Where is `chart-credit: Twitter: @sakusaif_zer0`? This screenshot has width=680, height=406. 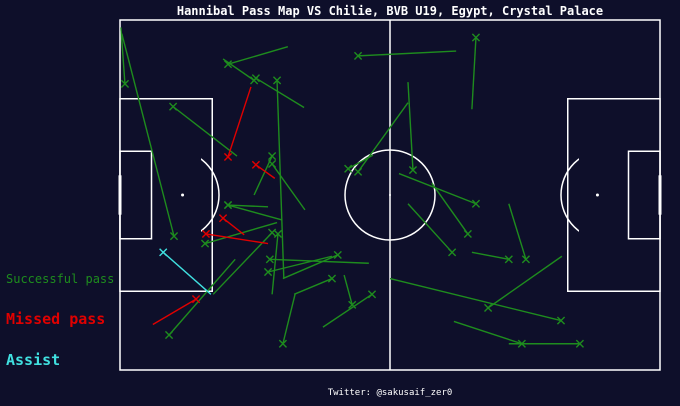 chart-credit: Twitter: @sakusaif_zer0 is located at coordinates (390, 393).